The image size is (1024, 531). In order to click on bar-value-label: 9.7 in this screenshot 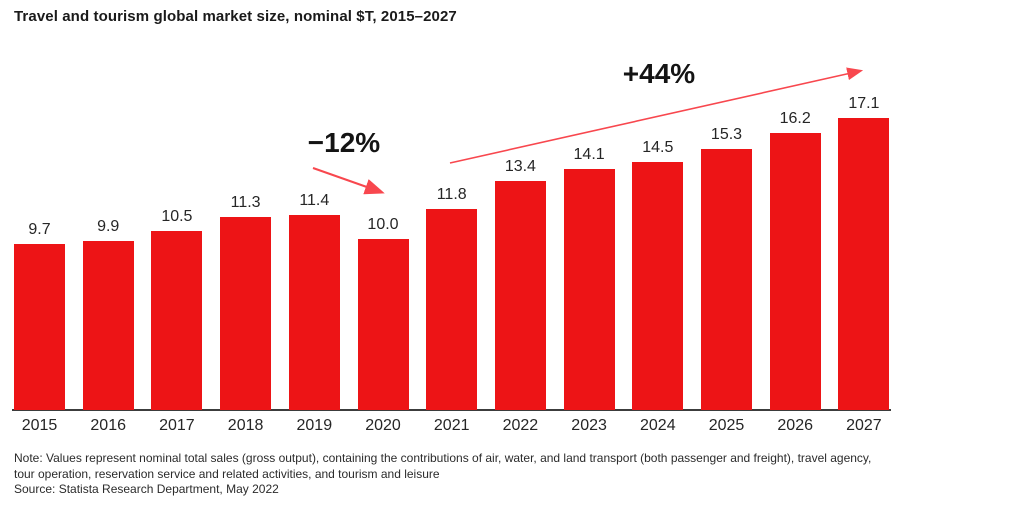, I will do `click(39, 229)`.